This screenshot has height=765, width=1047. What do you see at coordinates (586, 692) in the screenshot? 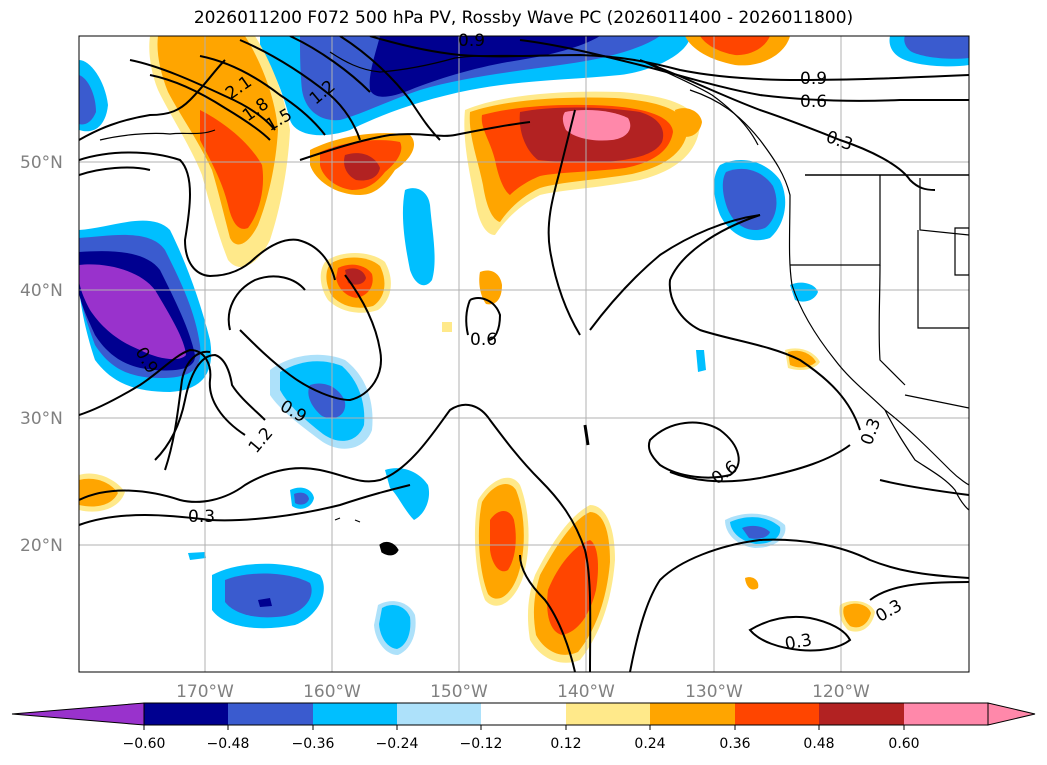
I see `lon-label: 140°W` at bounding box center [586, 692].